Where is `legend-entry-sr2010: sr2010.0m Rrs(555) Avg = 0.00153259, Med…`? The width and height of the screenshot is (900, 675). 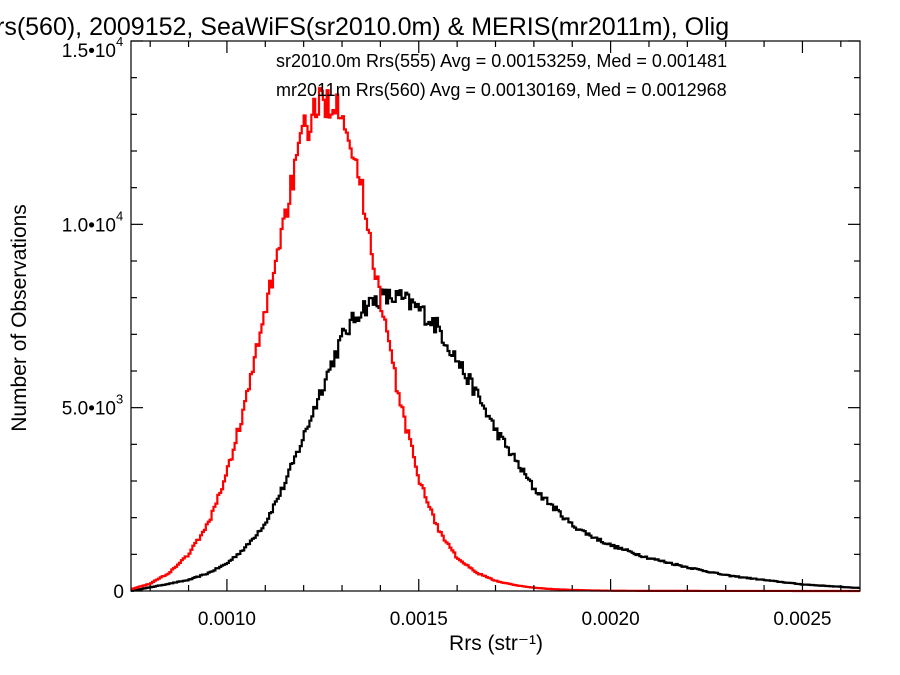 legend-entry-sr2010: sr2010.0m Rrs(555) Avg = 0.00153259, Med… is located at coordinates (501, 61).